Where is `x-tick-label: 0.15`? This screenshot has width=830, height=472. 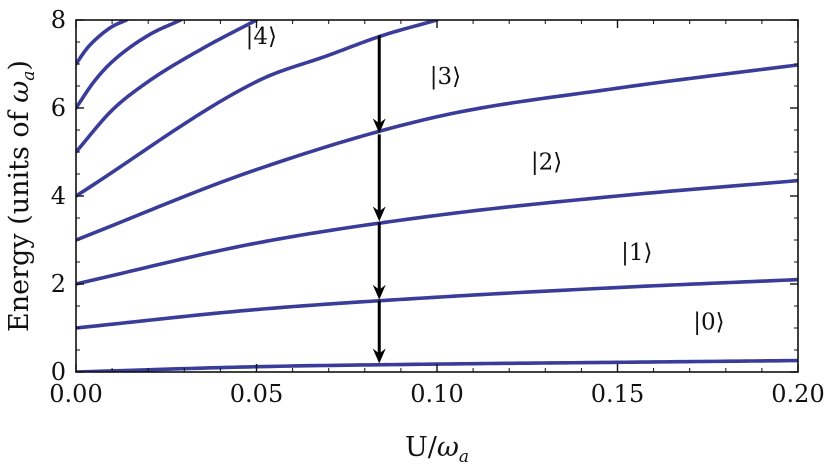 x-tick-label: 0.15 is located at coordinates (617, 394).